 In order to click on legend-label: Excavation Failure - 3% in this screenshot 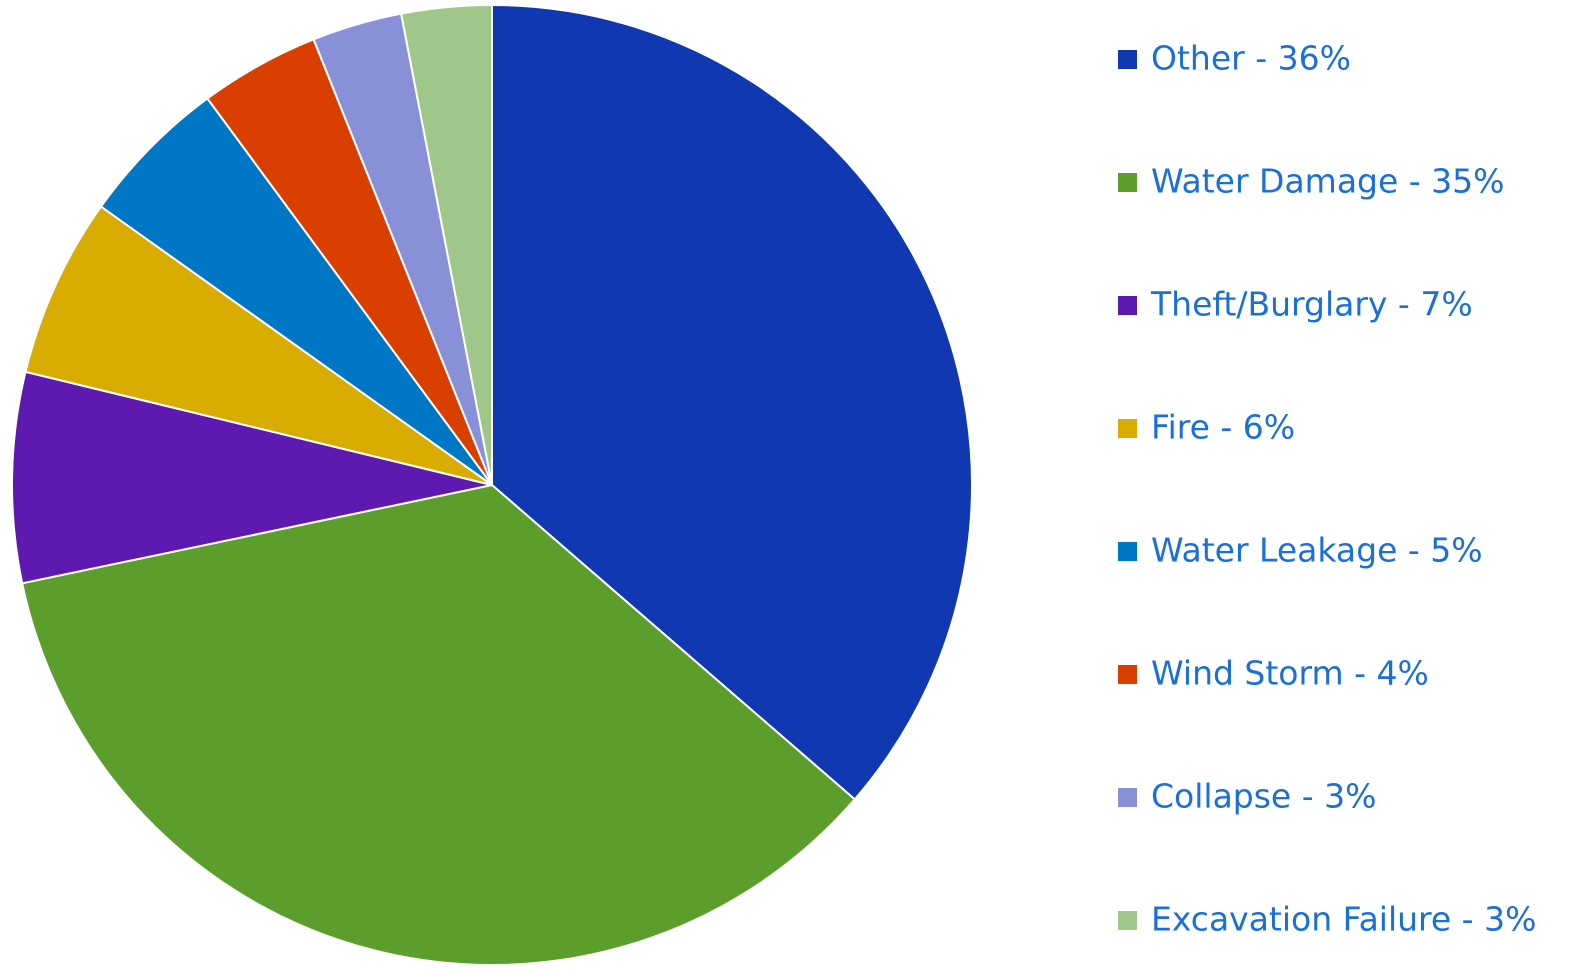, I will do `click(1343, 919)`.